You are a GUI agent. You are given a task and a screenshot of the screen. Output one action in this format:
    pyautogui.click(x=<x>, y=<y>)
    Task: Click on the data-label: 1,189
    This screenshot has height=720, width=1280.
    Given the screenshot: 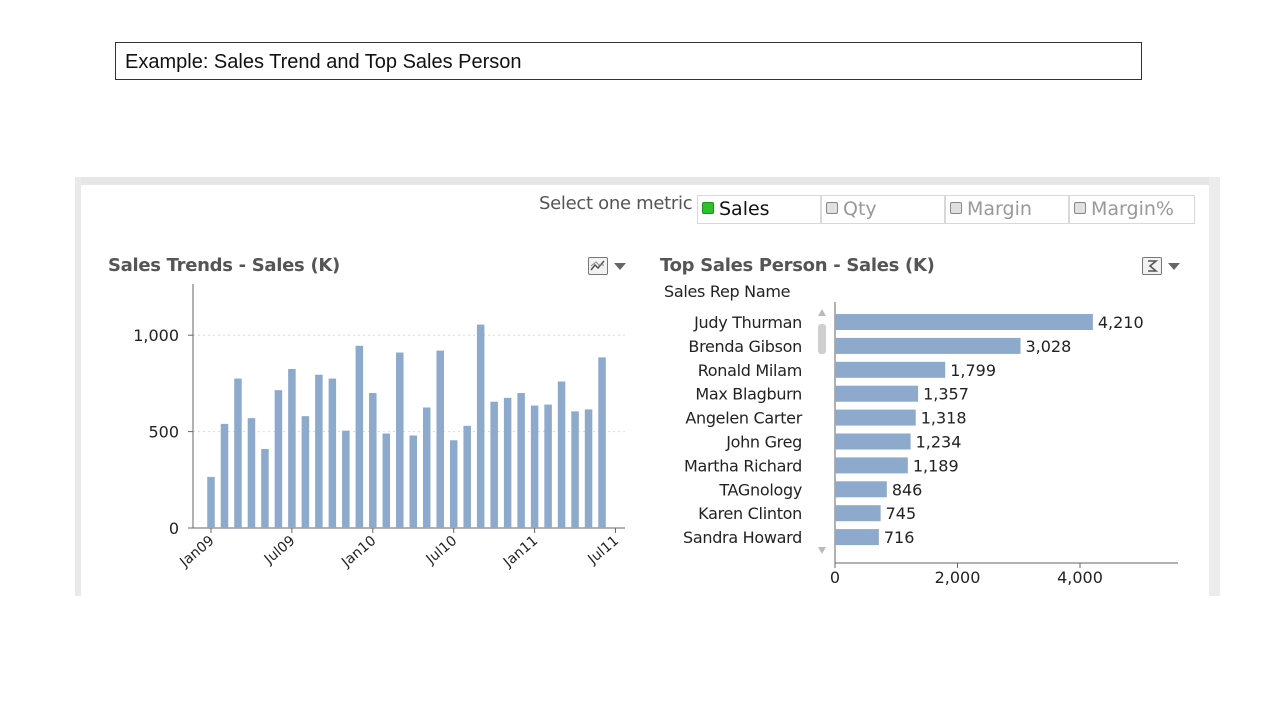 What is the action you would take?
    pyautogui.click(x=936, y=465)
    